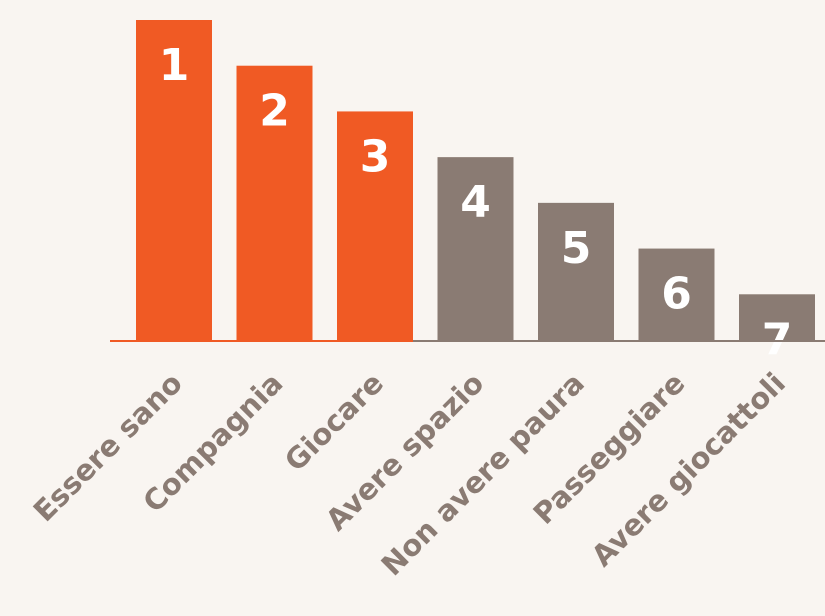 The height and width of the screenshot is (616, 825). Describe the element at coordinates (688, 469) in the screenshot. I see `category-label: Avere giocattoli` at that location.